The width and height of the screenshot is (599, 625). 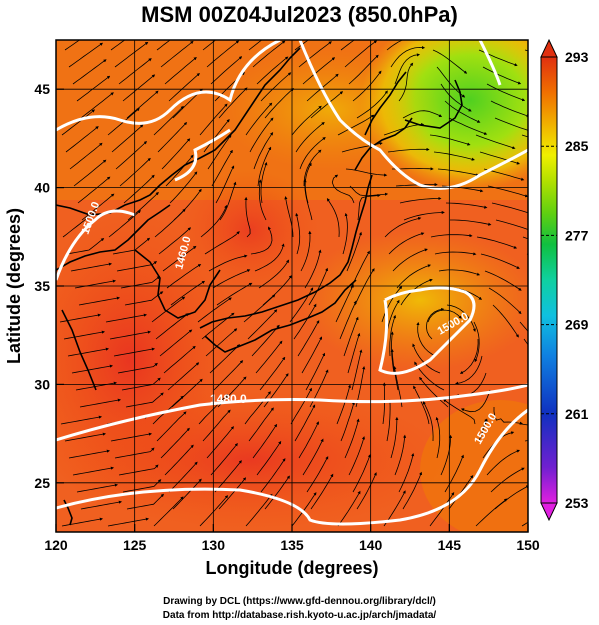 What do you see at coordinates (577, 325) in the screenshot?
I see `colorbar-tick-label: 269` at bounding box center [577, 325].